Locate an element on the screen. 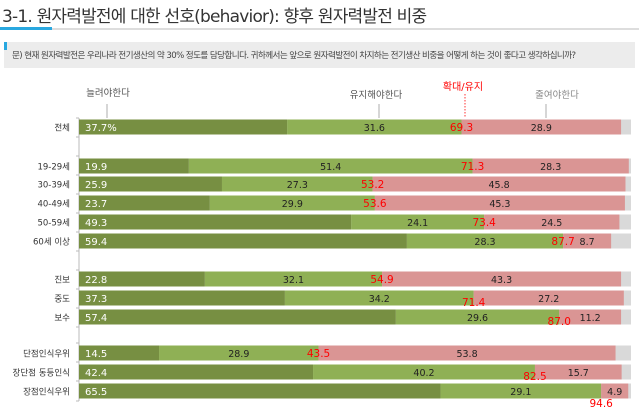 The width and height of the screenshot is (639, 412). label-maintain: 29.6 is located at coordinates (477, 318).